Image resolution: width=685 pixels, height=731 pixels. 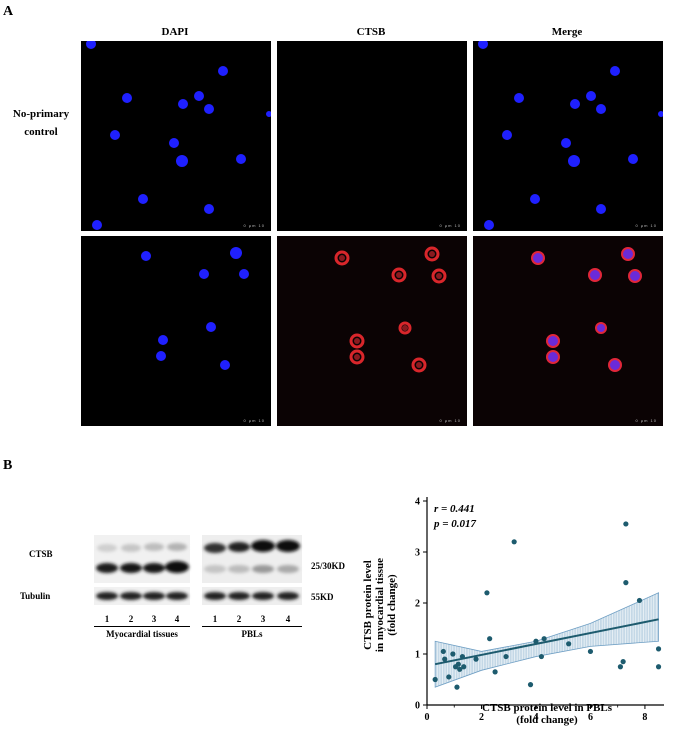 What do you see at coordinates (567, 32) in the screenshot?
I see `column-label-merge: Merge` at bounding box center [567, 32].